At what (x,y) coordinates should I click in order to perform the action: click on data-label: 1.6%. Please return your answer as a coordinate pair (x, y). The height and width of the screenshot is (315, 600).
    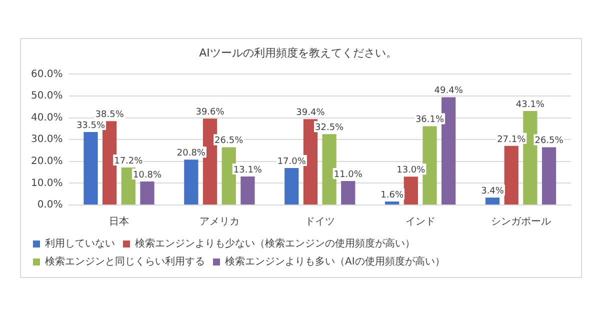
    Looking at the image, I should click on (392, 195).